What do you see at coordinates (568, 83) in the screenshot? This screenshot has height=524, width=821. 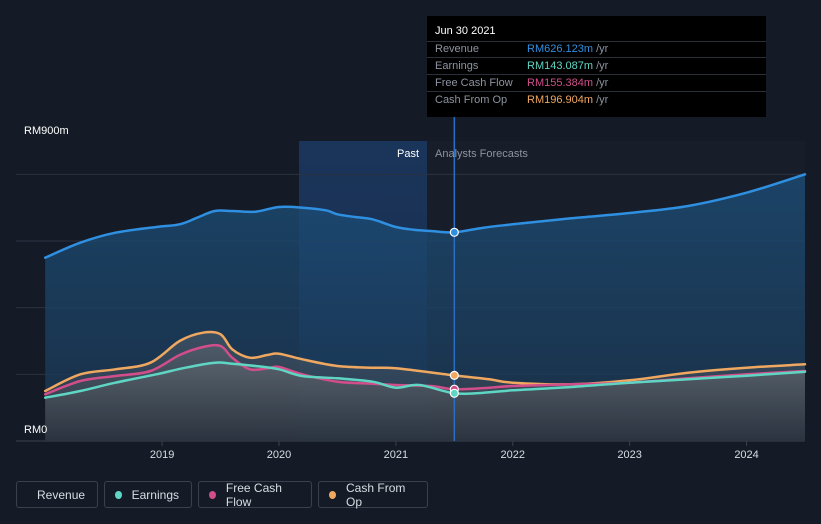 I see `tooltip-value: RM155.384m /yr` at bounding box center [568, 83].